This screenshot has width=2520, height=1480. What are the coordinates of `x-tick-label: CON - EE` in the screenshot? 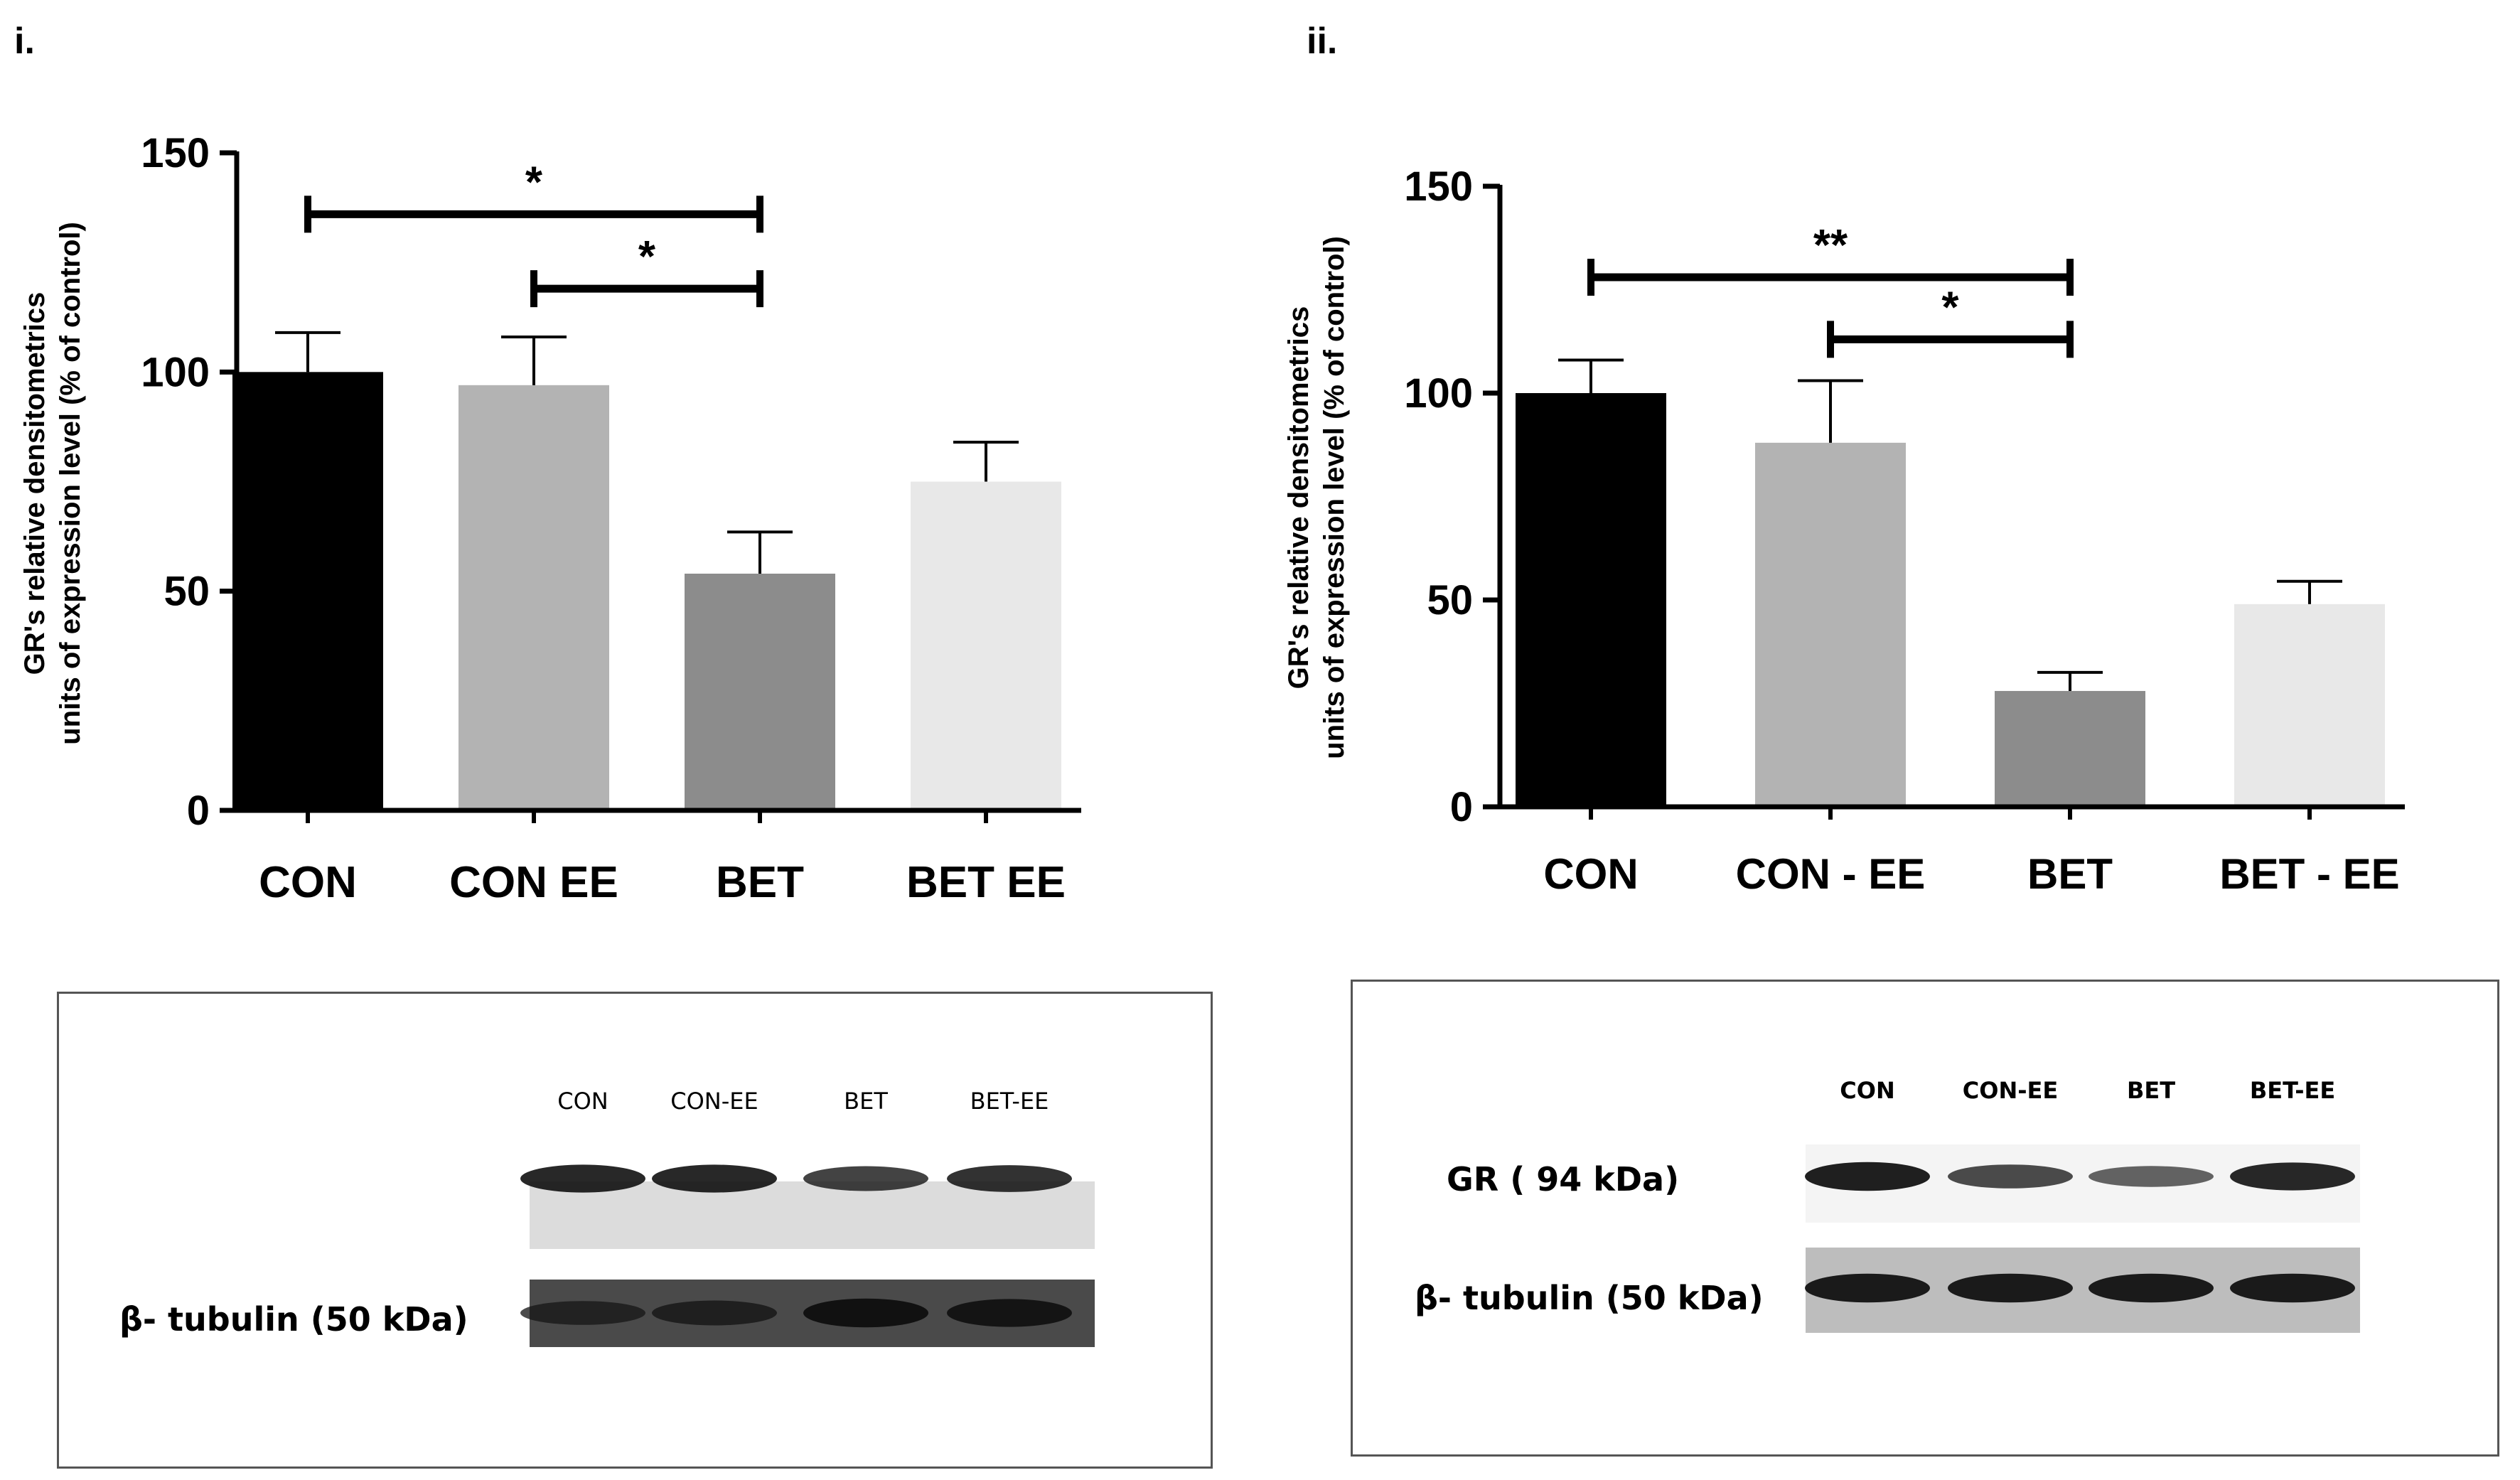 It's located at (1831, 874).